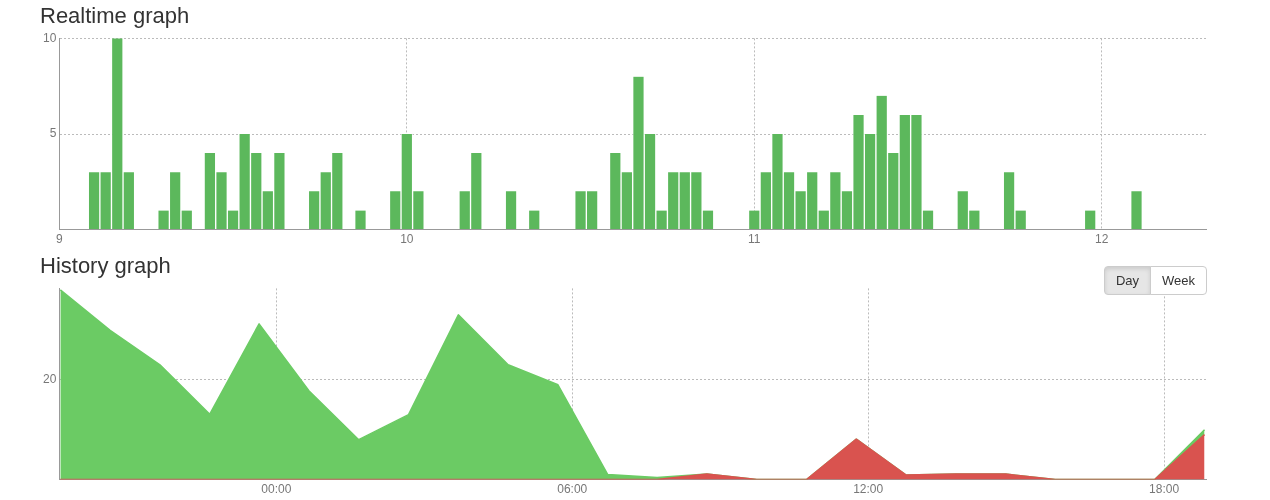 This screenshot has height=500, width=1270. I want to click on x-tick-label: 10, so click(407, 239).